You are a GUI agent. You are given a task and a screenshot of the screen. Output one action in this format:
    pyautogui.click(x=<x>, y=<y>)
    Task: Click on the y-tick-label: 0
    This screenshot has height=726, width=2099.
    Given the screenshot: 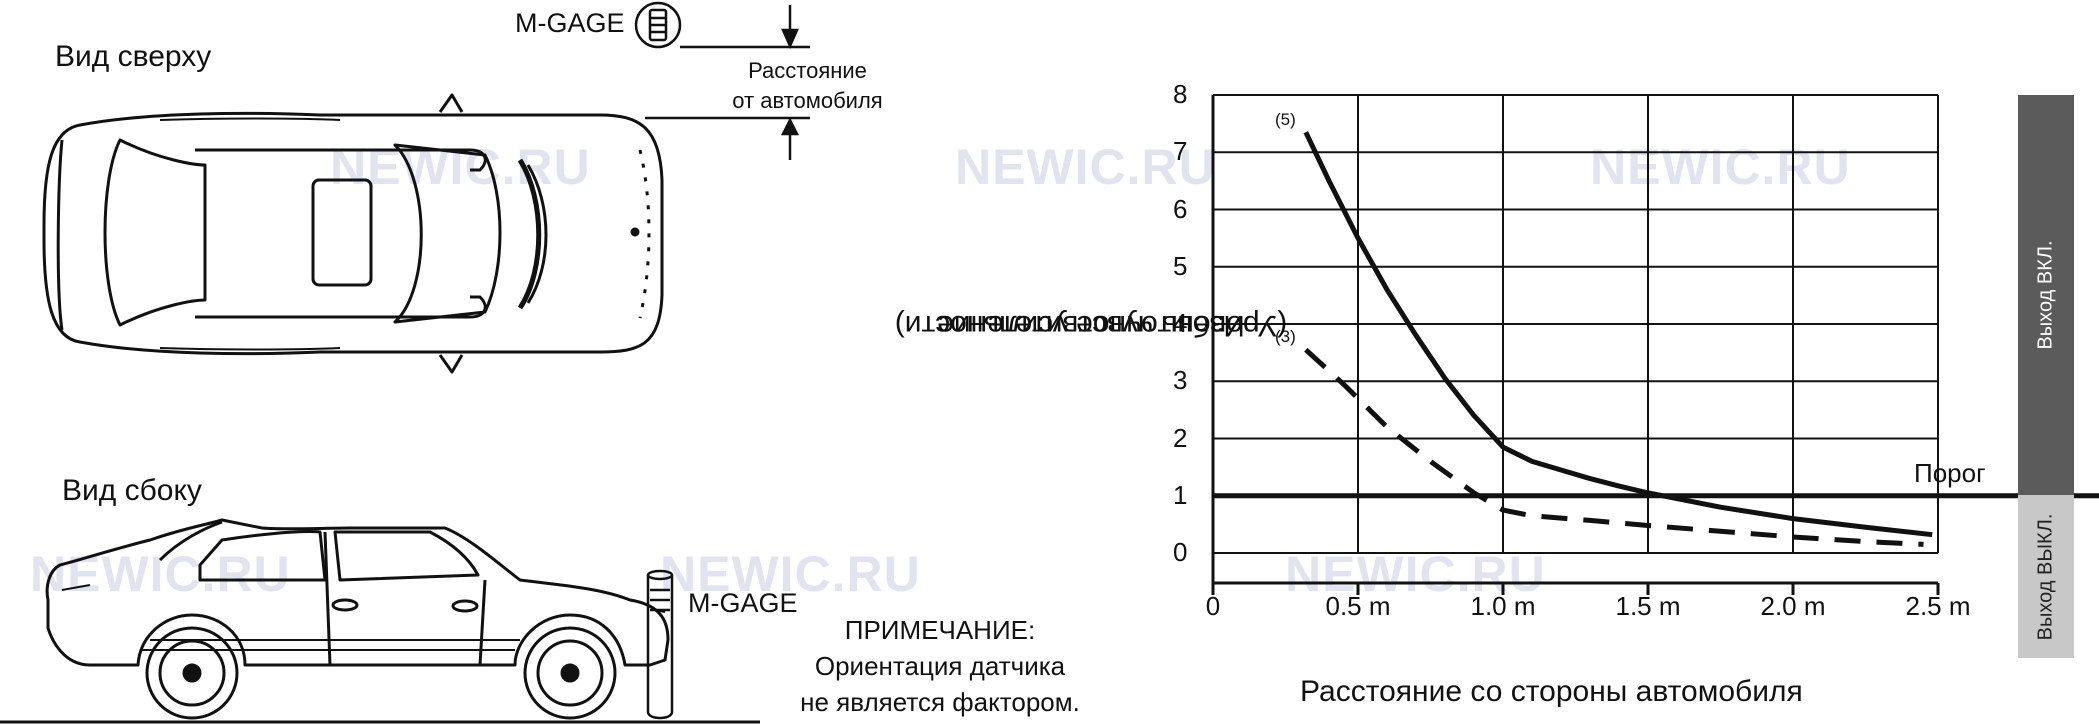 What is the action you would take?
    pyautogui.click(x=1180, y=552)
    